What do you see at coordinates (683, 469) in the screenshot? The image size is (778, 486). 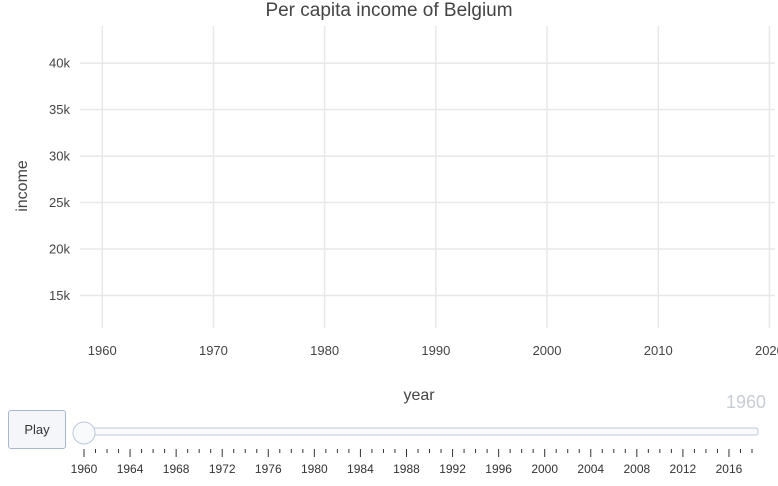 I see `slider-label: 2012` at bounding box center [683, 469].